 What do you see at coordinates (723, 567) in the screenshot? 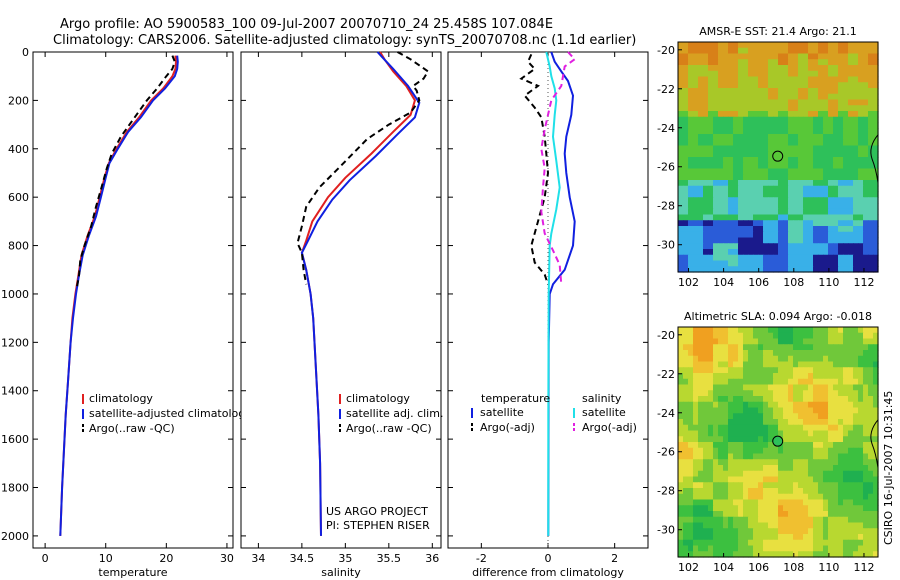
I see `sla_map-x-tick-label: 104` at bounding box center [723, 567].